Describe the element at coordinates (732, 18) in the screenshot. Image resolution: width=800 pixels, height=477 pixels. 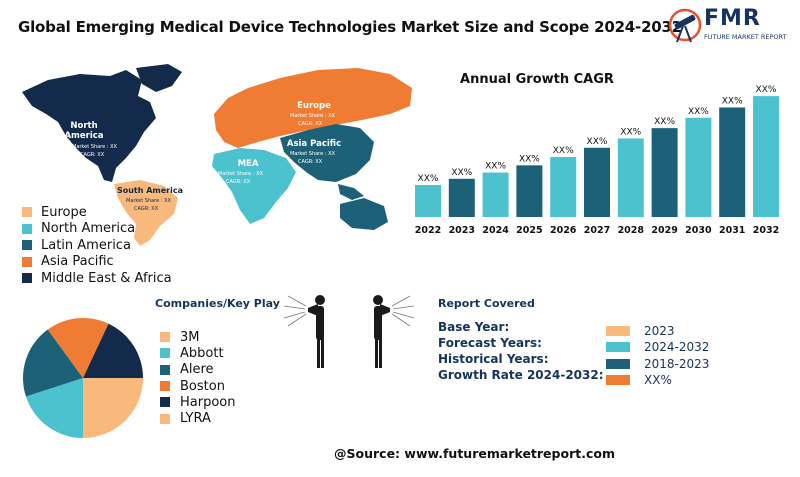
I see `logo-text: FMR` at that location.